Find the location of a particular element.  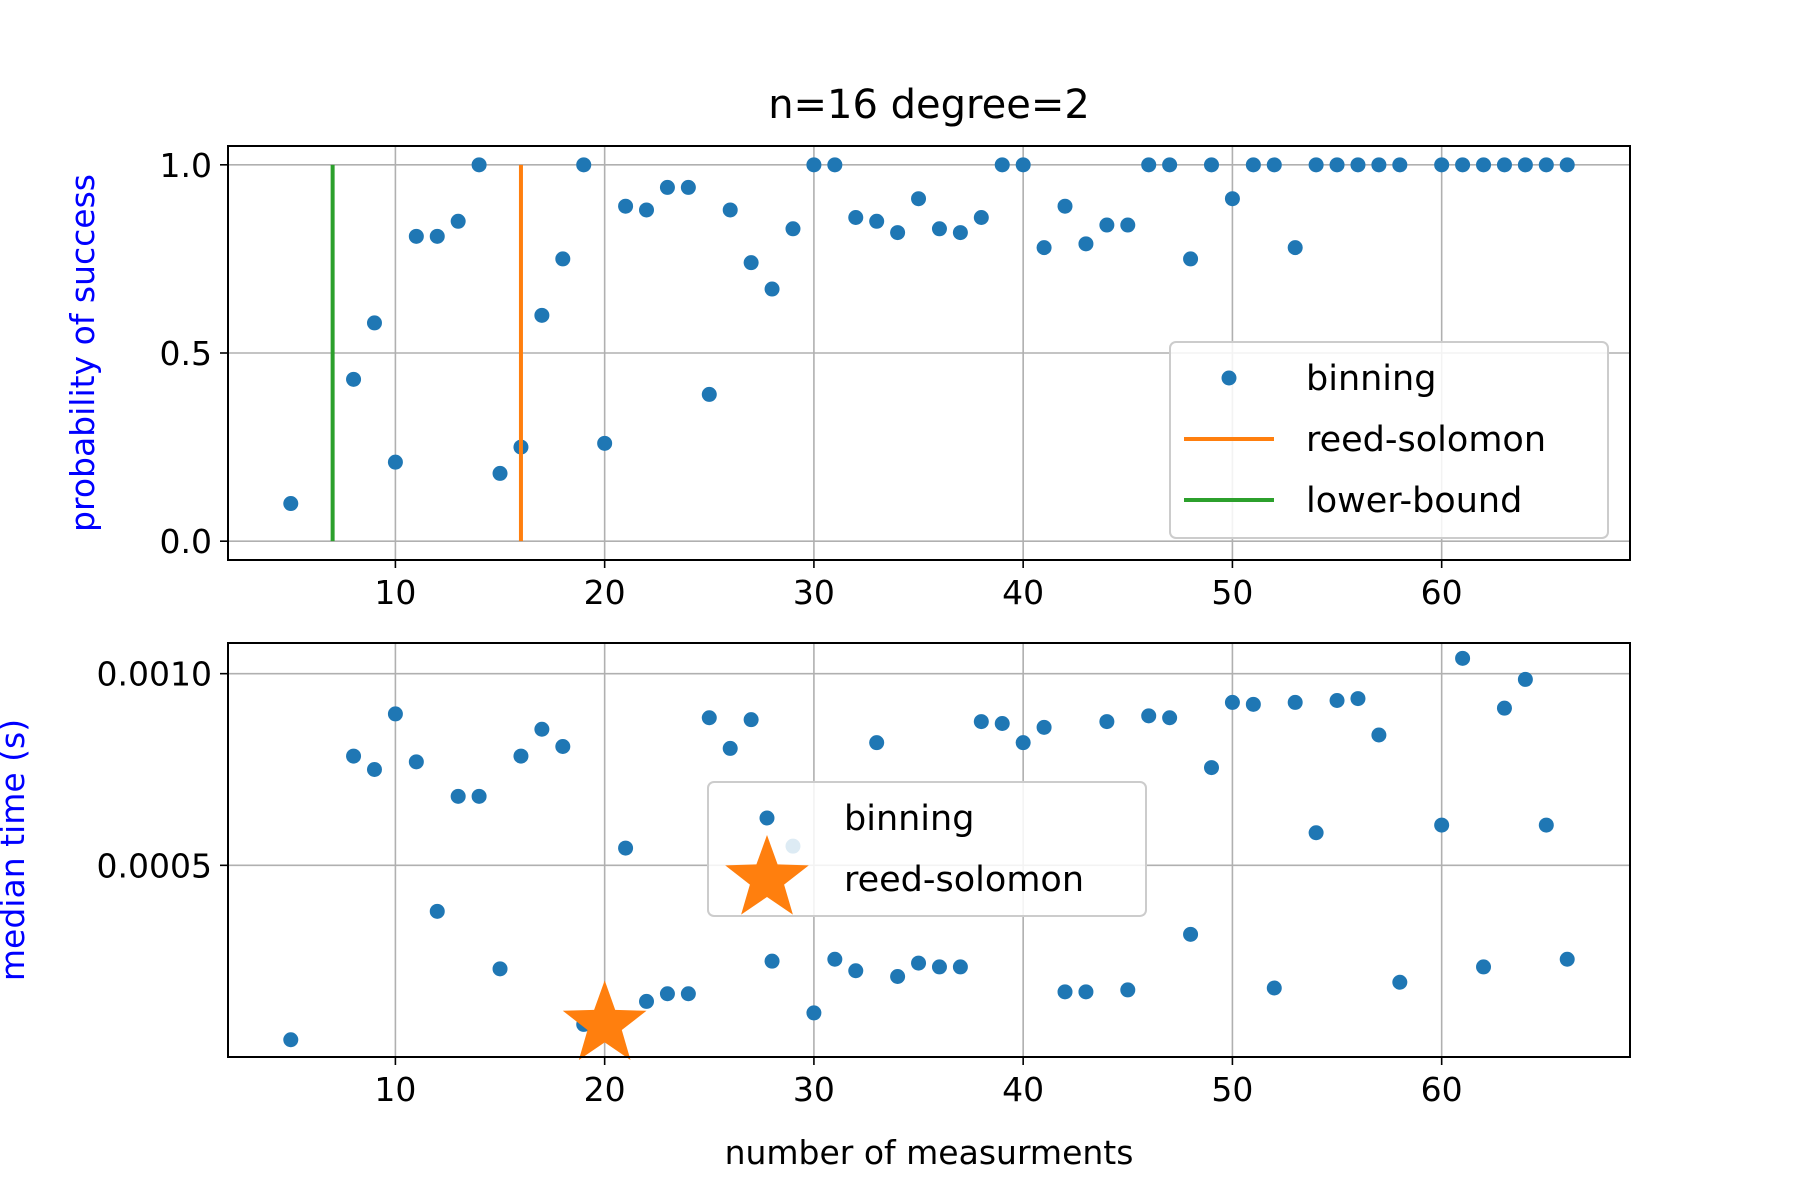

x-tick-label: 40 is located at coordinates (1023, 592).